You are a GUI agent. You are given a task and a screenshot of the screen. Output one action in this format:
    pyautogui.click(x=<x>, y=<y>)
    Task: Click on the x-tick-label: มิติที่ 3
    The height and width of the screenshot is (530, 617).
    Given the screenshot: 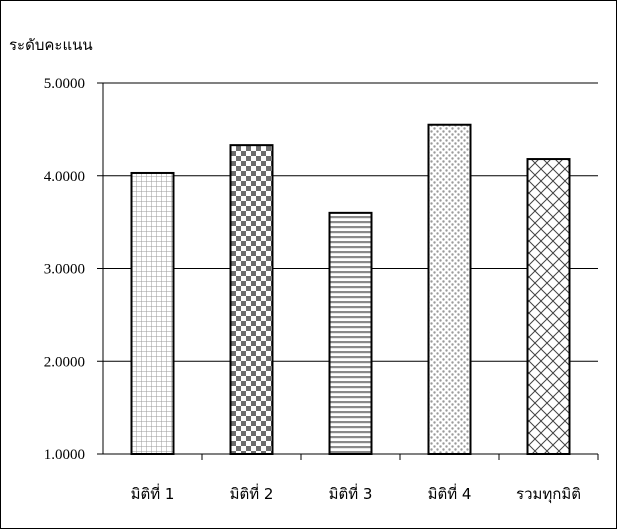 What is the action you would take?
    pyautogui.click(x=351, y=493)
    